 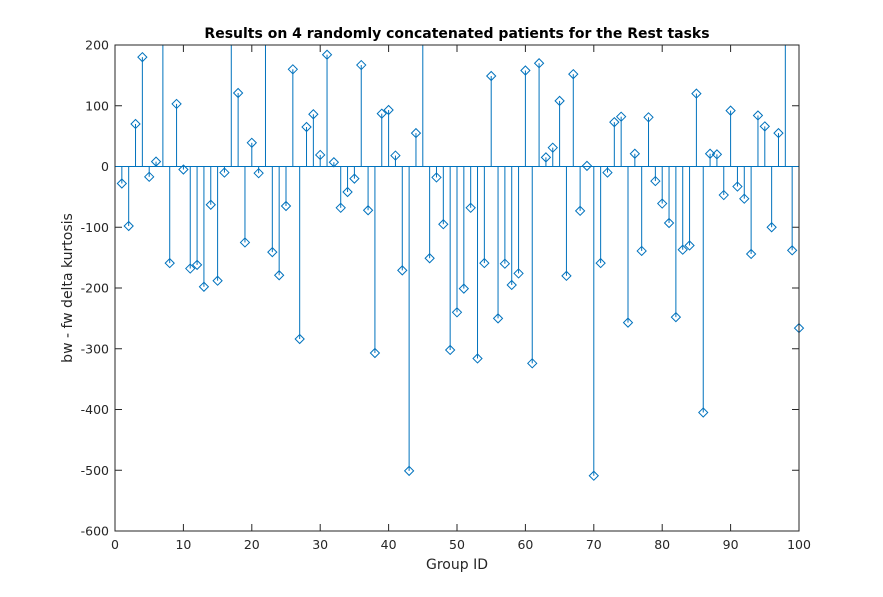 What do you see at coordinates (252, 544) in the screenshot?
I see `x-tick-label: 20` at bounding box center [252, 544].